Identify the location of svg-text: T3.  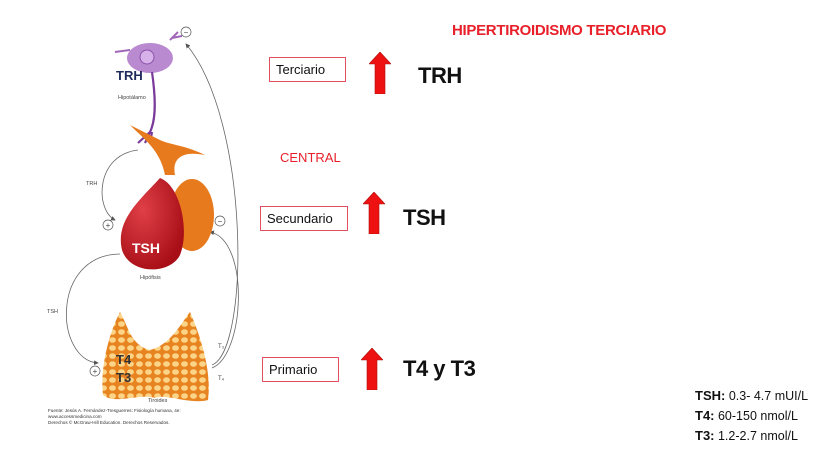
(123, 377).